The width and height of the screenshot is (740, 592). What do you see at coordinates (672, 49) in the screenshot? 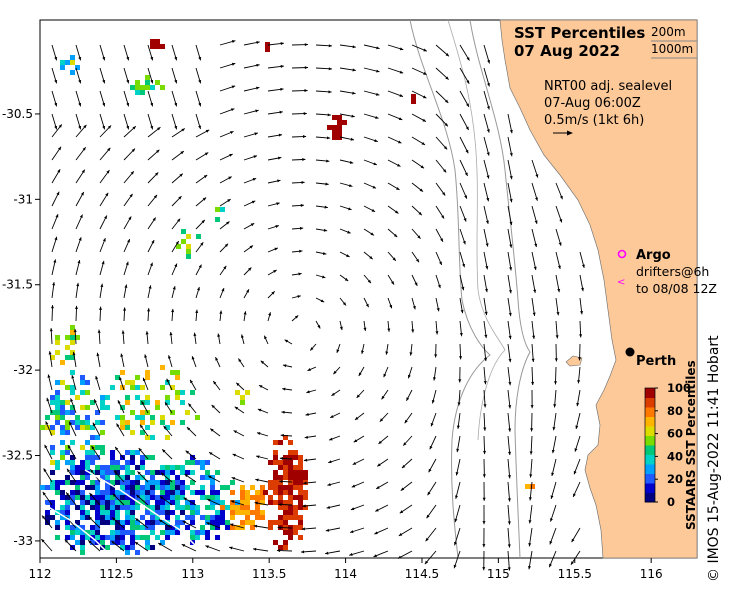
I see `isobath-label-1000m: 1000m` at bounding box center [672, 49].